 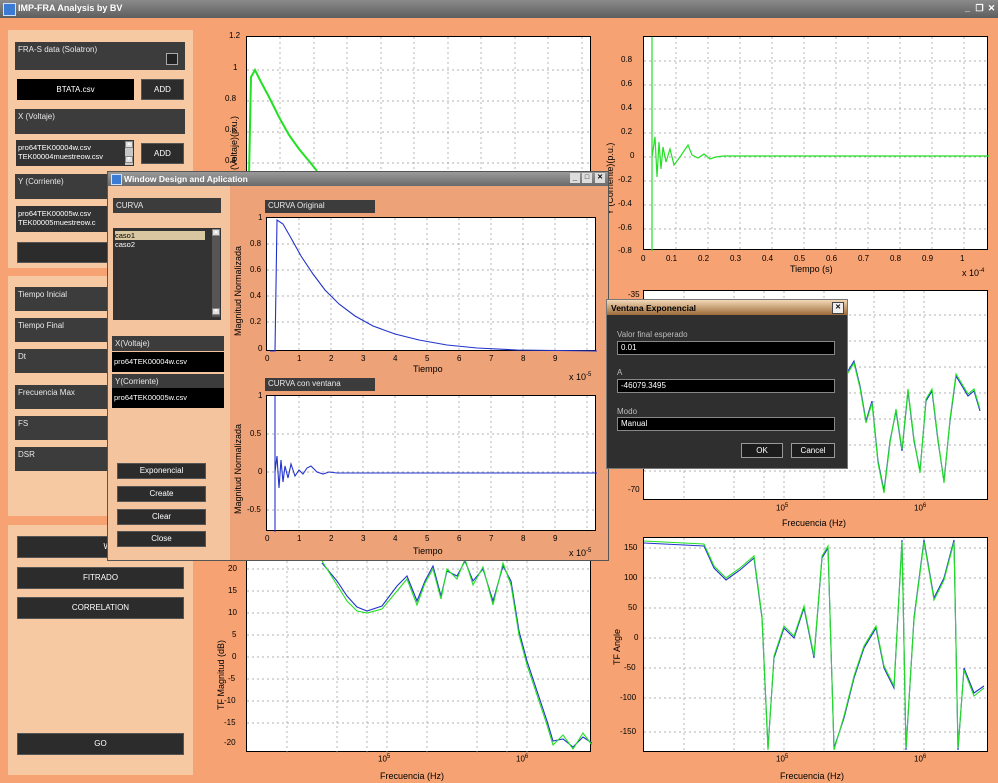 What do you see at coordinates (358, 179) in the screenshot?
I see `window-design-titlebar: Window Design and Aplication _ □ ✕` at bounding box center [358, 179].